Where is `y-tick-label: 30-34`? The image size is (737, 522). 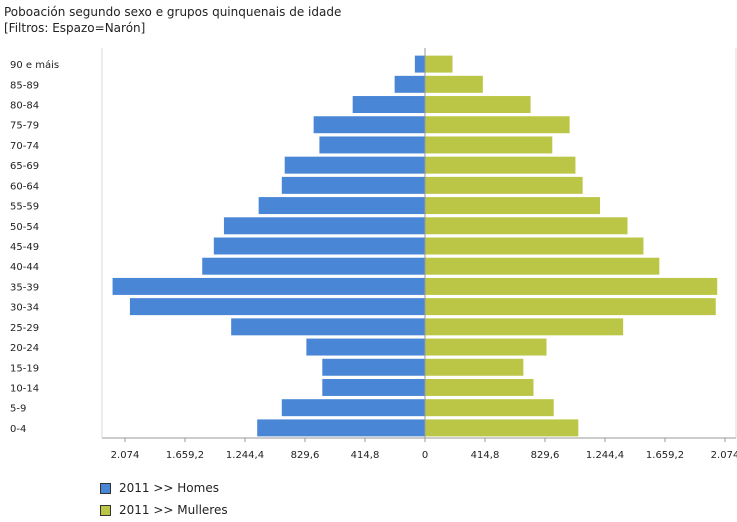 y-tick-label: 30-34 is located at coordinates (24, 308).